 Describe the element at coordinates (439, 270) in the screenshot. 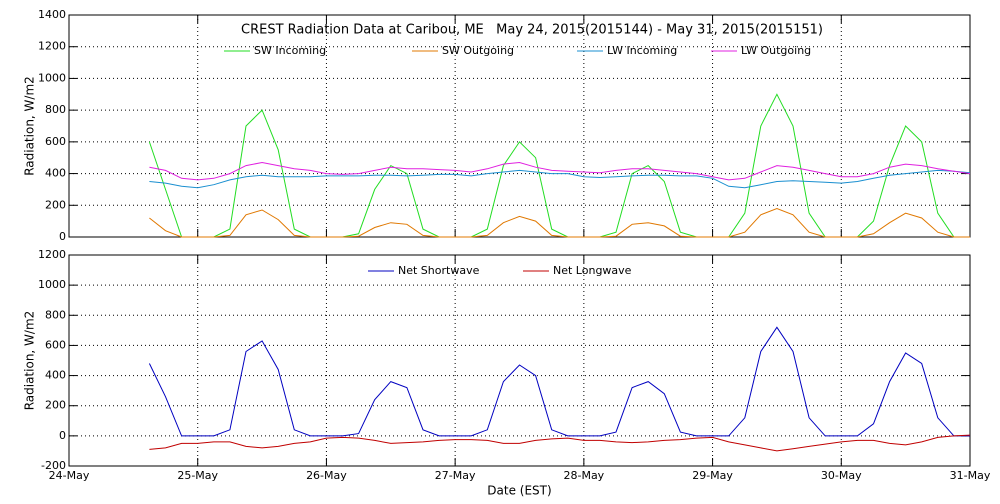

I see `legend-label: Net Shortwave` at that location.